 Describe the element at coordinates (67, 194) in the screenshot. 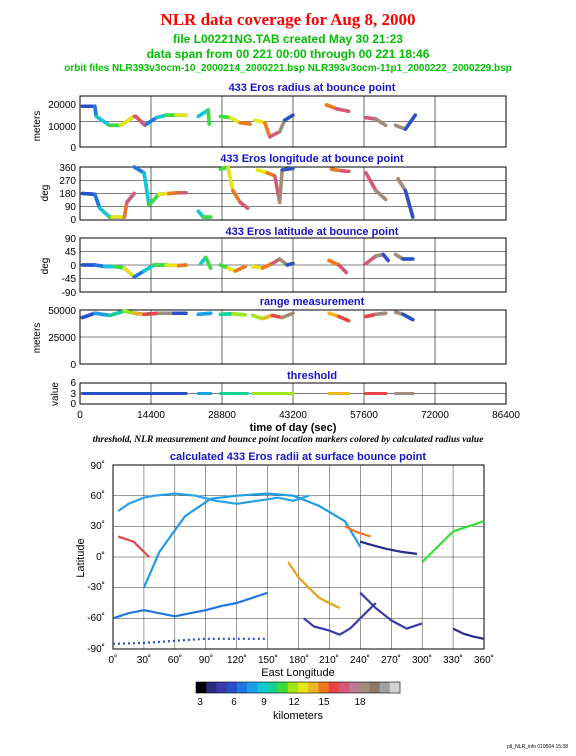

I see `longitude-yticks: 360 270 180 90 0` at that location.